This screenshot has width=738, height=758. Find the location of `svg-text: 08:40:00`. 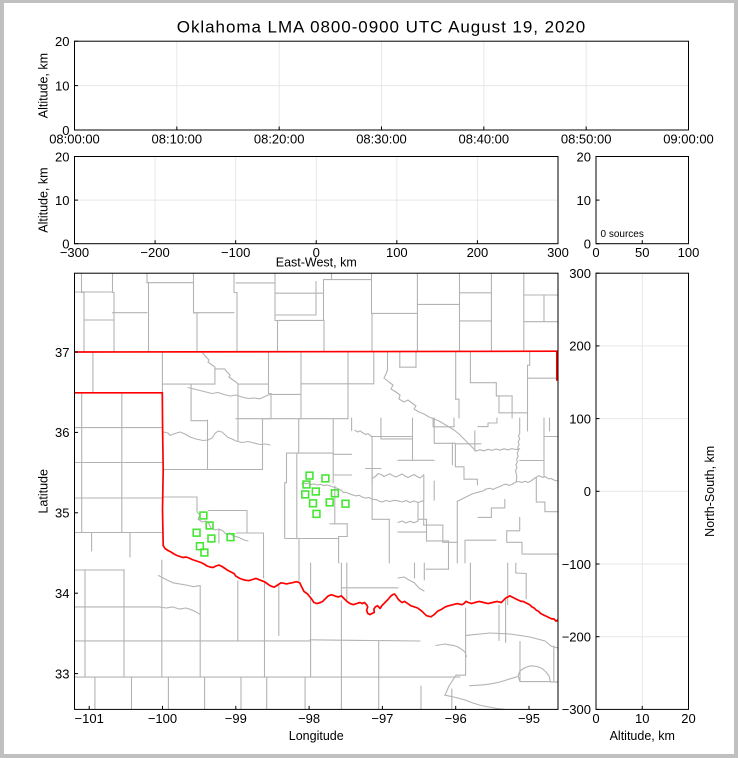

svg-text: 08:40:00 is located at coordinates (484, 139).